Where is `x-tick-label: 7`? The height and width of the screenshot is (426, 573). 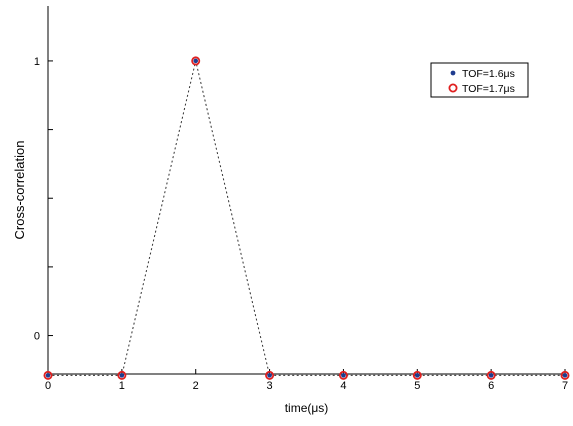
x-tick-label: 7 is located at coordinates (565, 386).